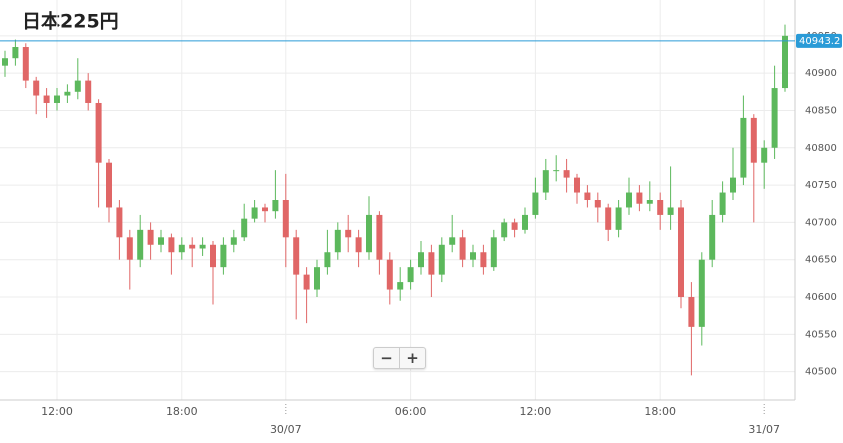 This screenshot has height=443, width=843. Describe the element at coordinates (821, 372) in the screenshot. I see `y-tick-label: 40500` at that location.